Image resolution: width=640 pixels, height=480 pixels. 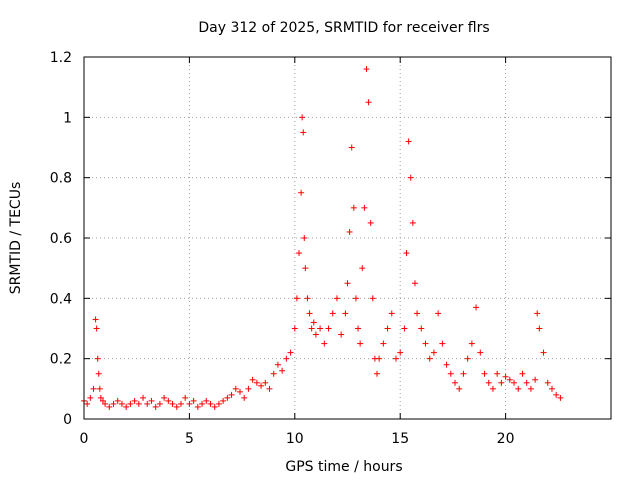 What do you see at coordinates (343, 467) in the screenshot?
I see `x-axis-label: GPS time / hours` at bounding box center [343, 467].